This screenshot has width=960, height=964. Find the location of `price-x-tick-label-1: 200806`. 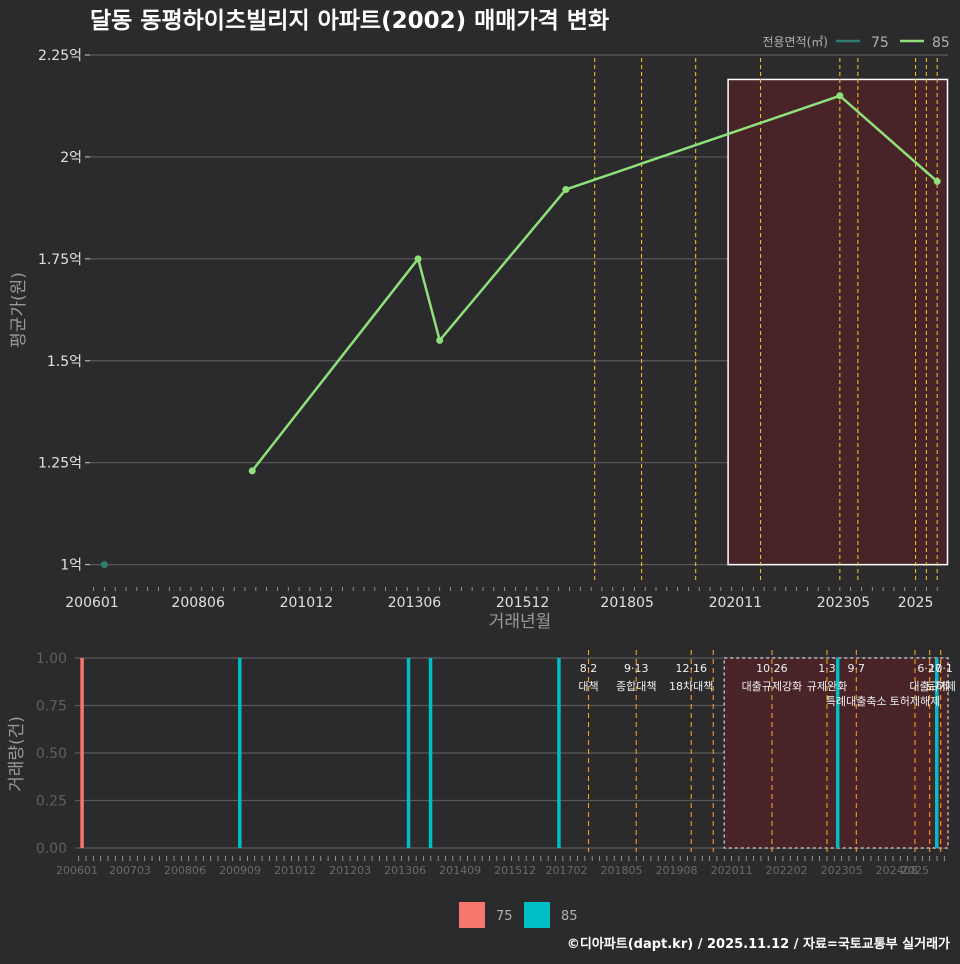

price-x-tick-label-1: 200806 is located at coordinates (198, 603).